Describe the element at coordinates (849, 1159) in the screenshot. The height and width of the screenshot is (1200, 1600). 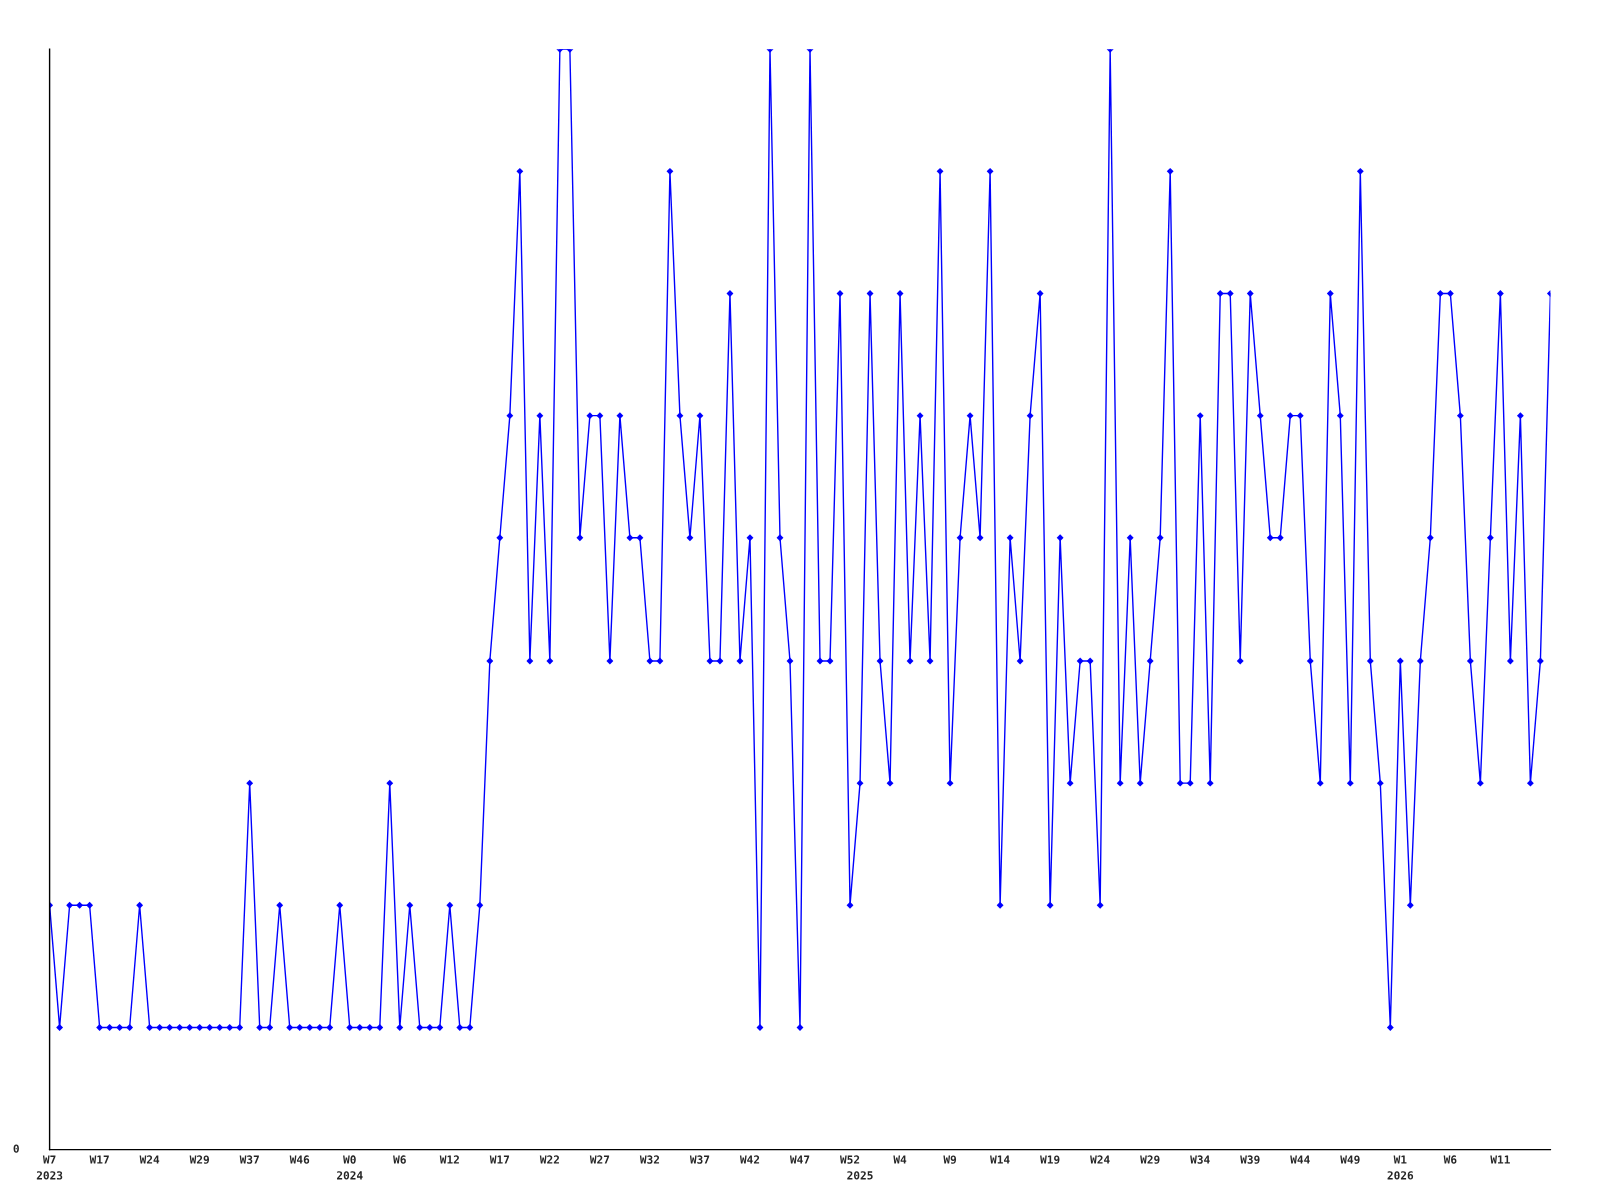
I see `x-tick-label: W52` at that location.